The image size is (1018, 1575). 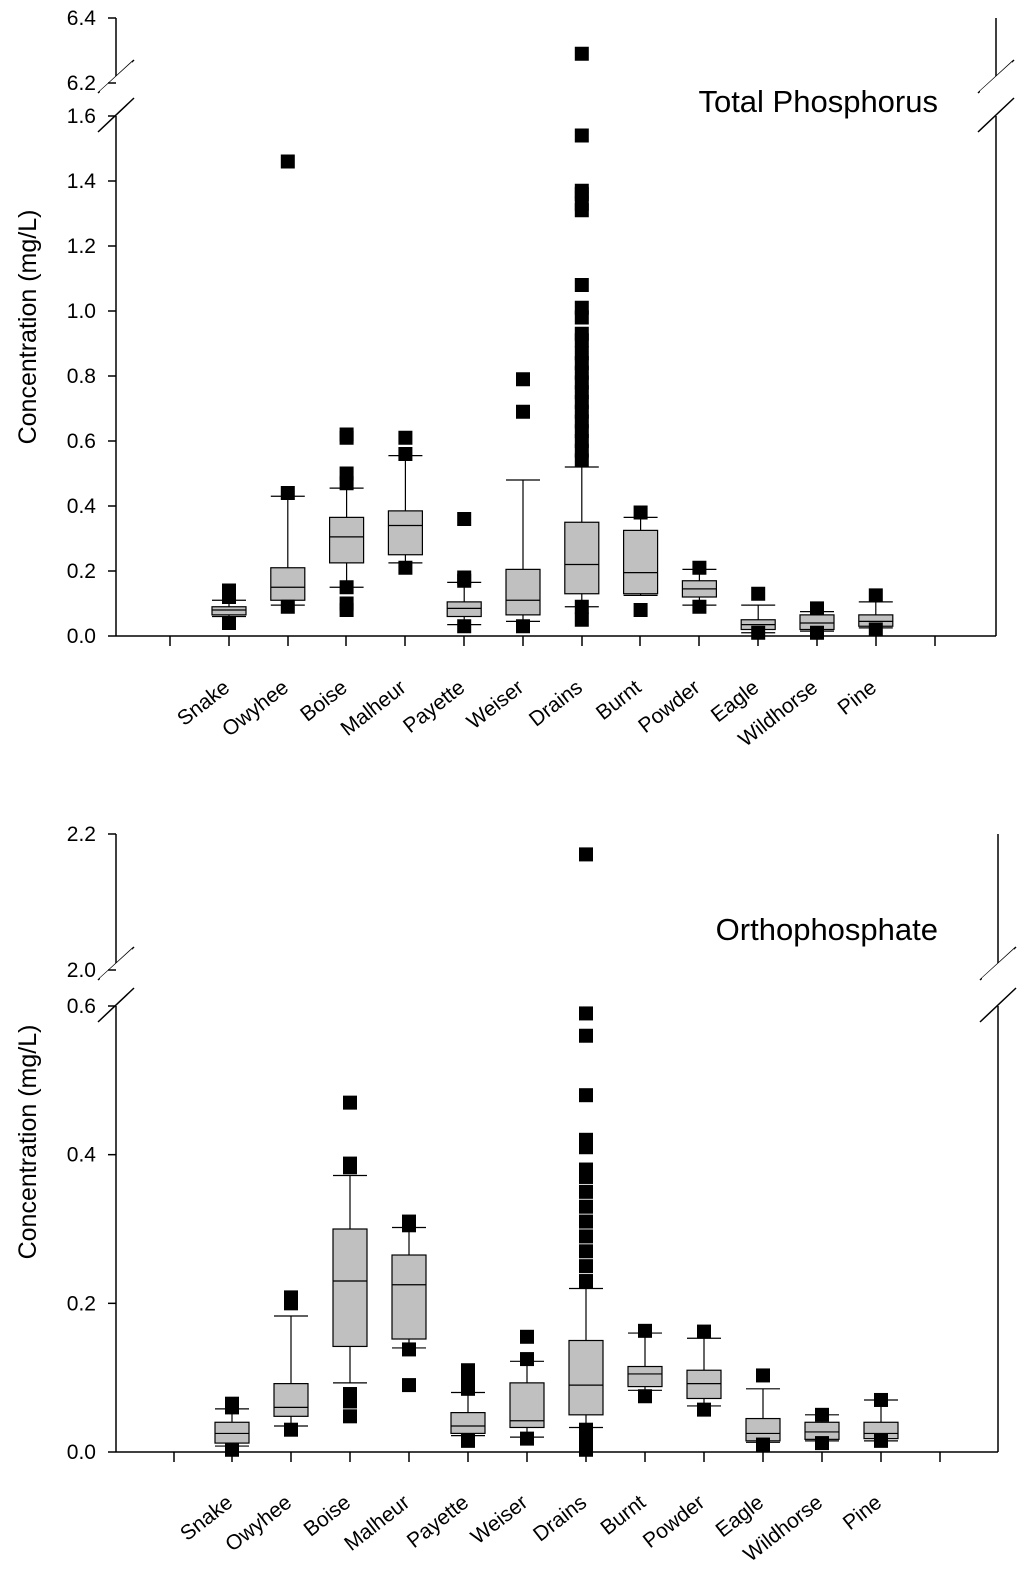 What do you see at coordinates (81, 83) in the screenshot?
I see `y-tick-label: 6.2` at bounding box center [81, 83].